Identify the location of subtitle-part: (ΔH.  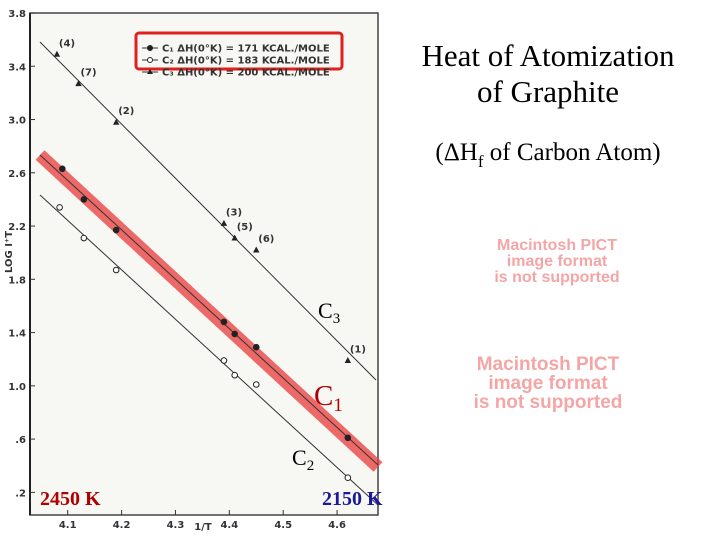
(456, 152).